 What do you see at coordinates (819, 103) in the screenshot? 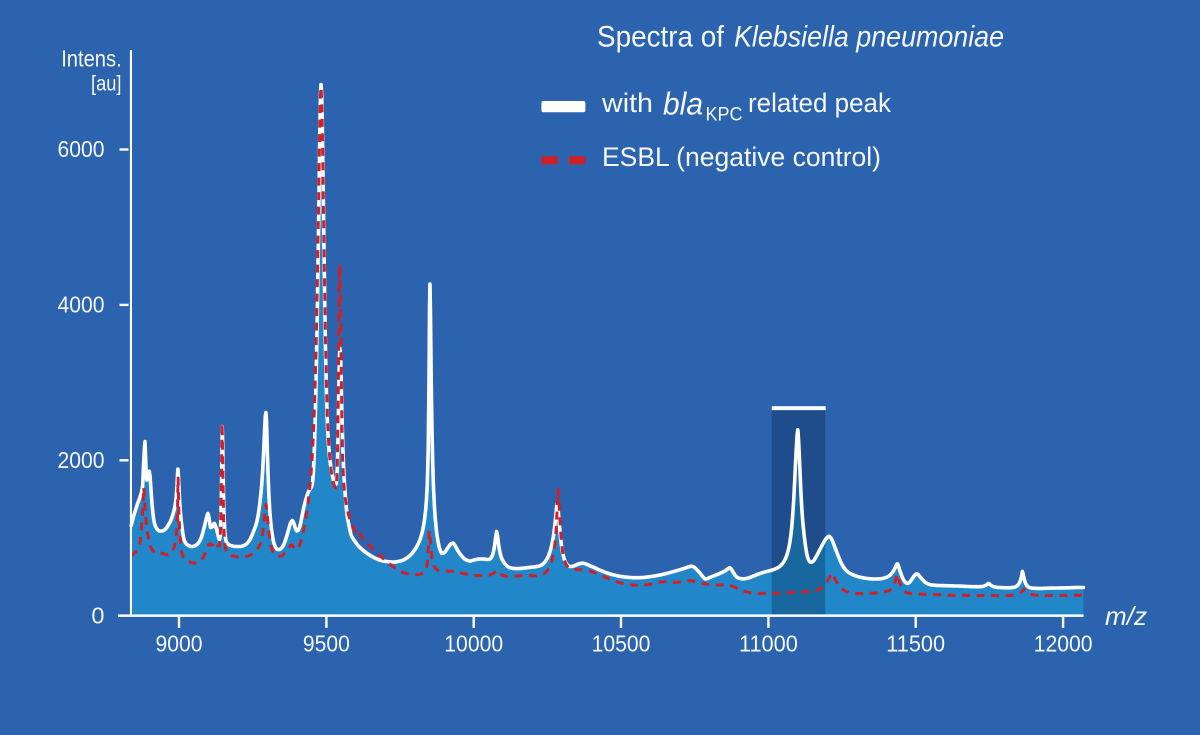
I see `svg-text: related peak` at bounding box center [819, 103].